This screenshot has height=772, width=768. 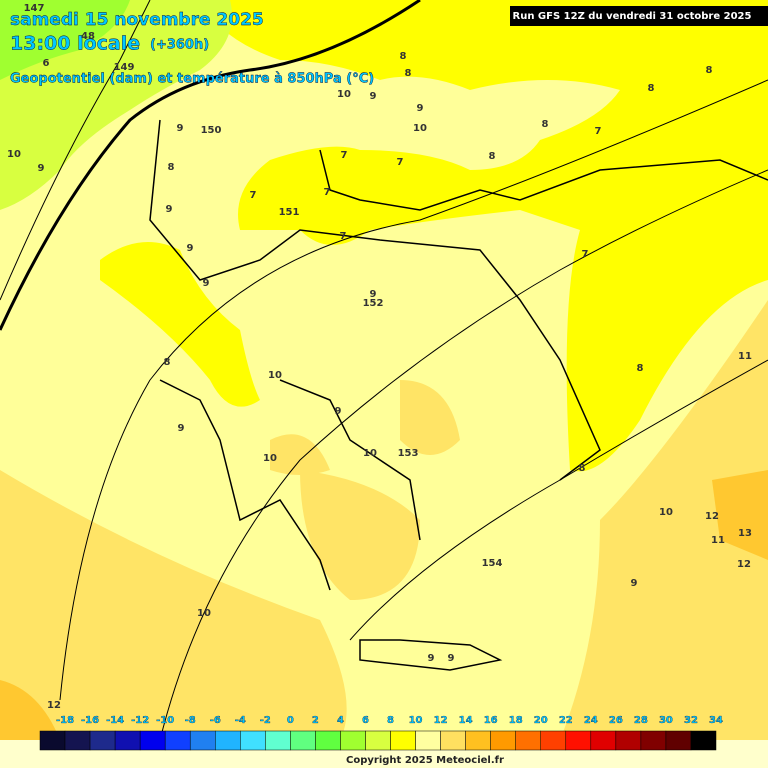 What do you see at coordinates (390, 720) in the screenshot?
I see `legend-tick-label: 8` at bounding box center [390, 720].